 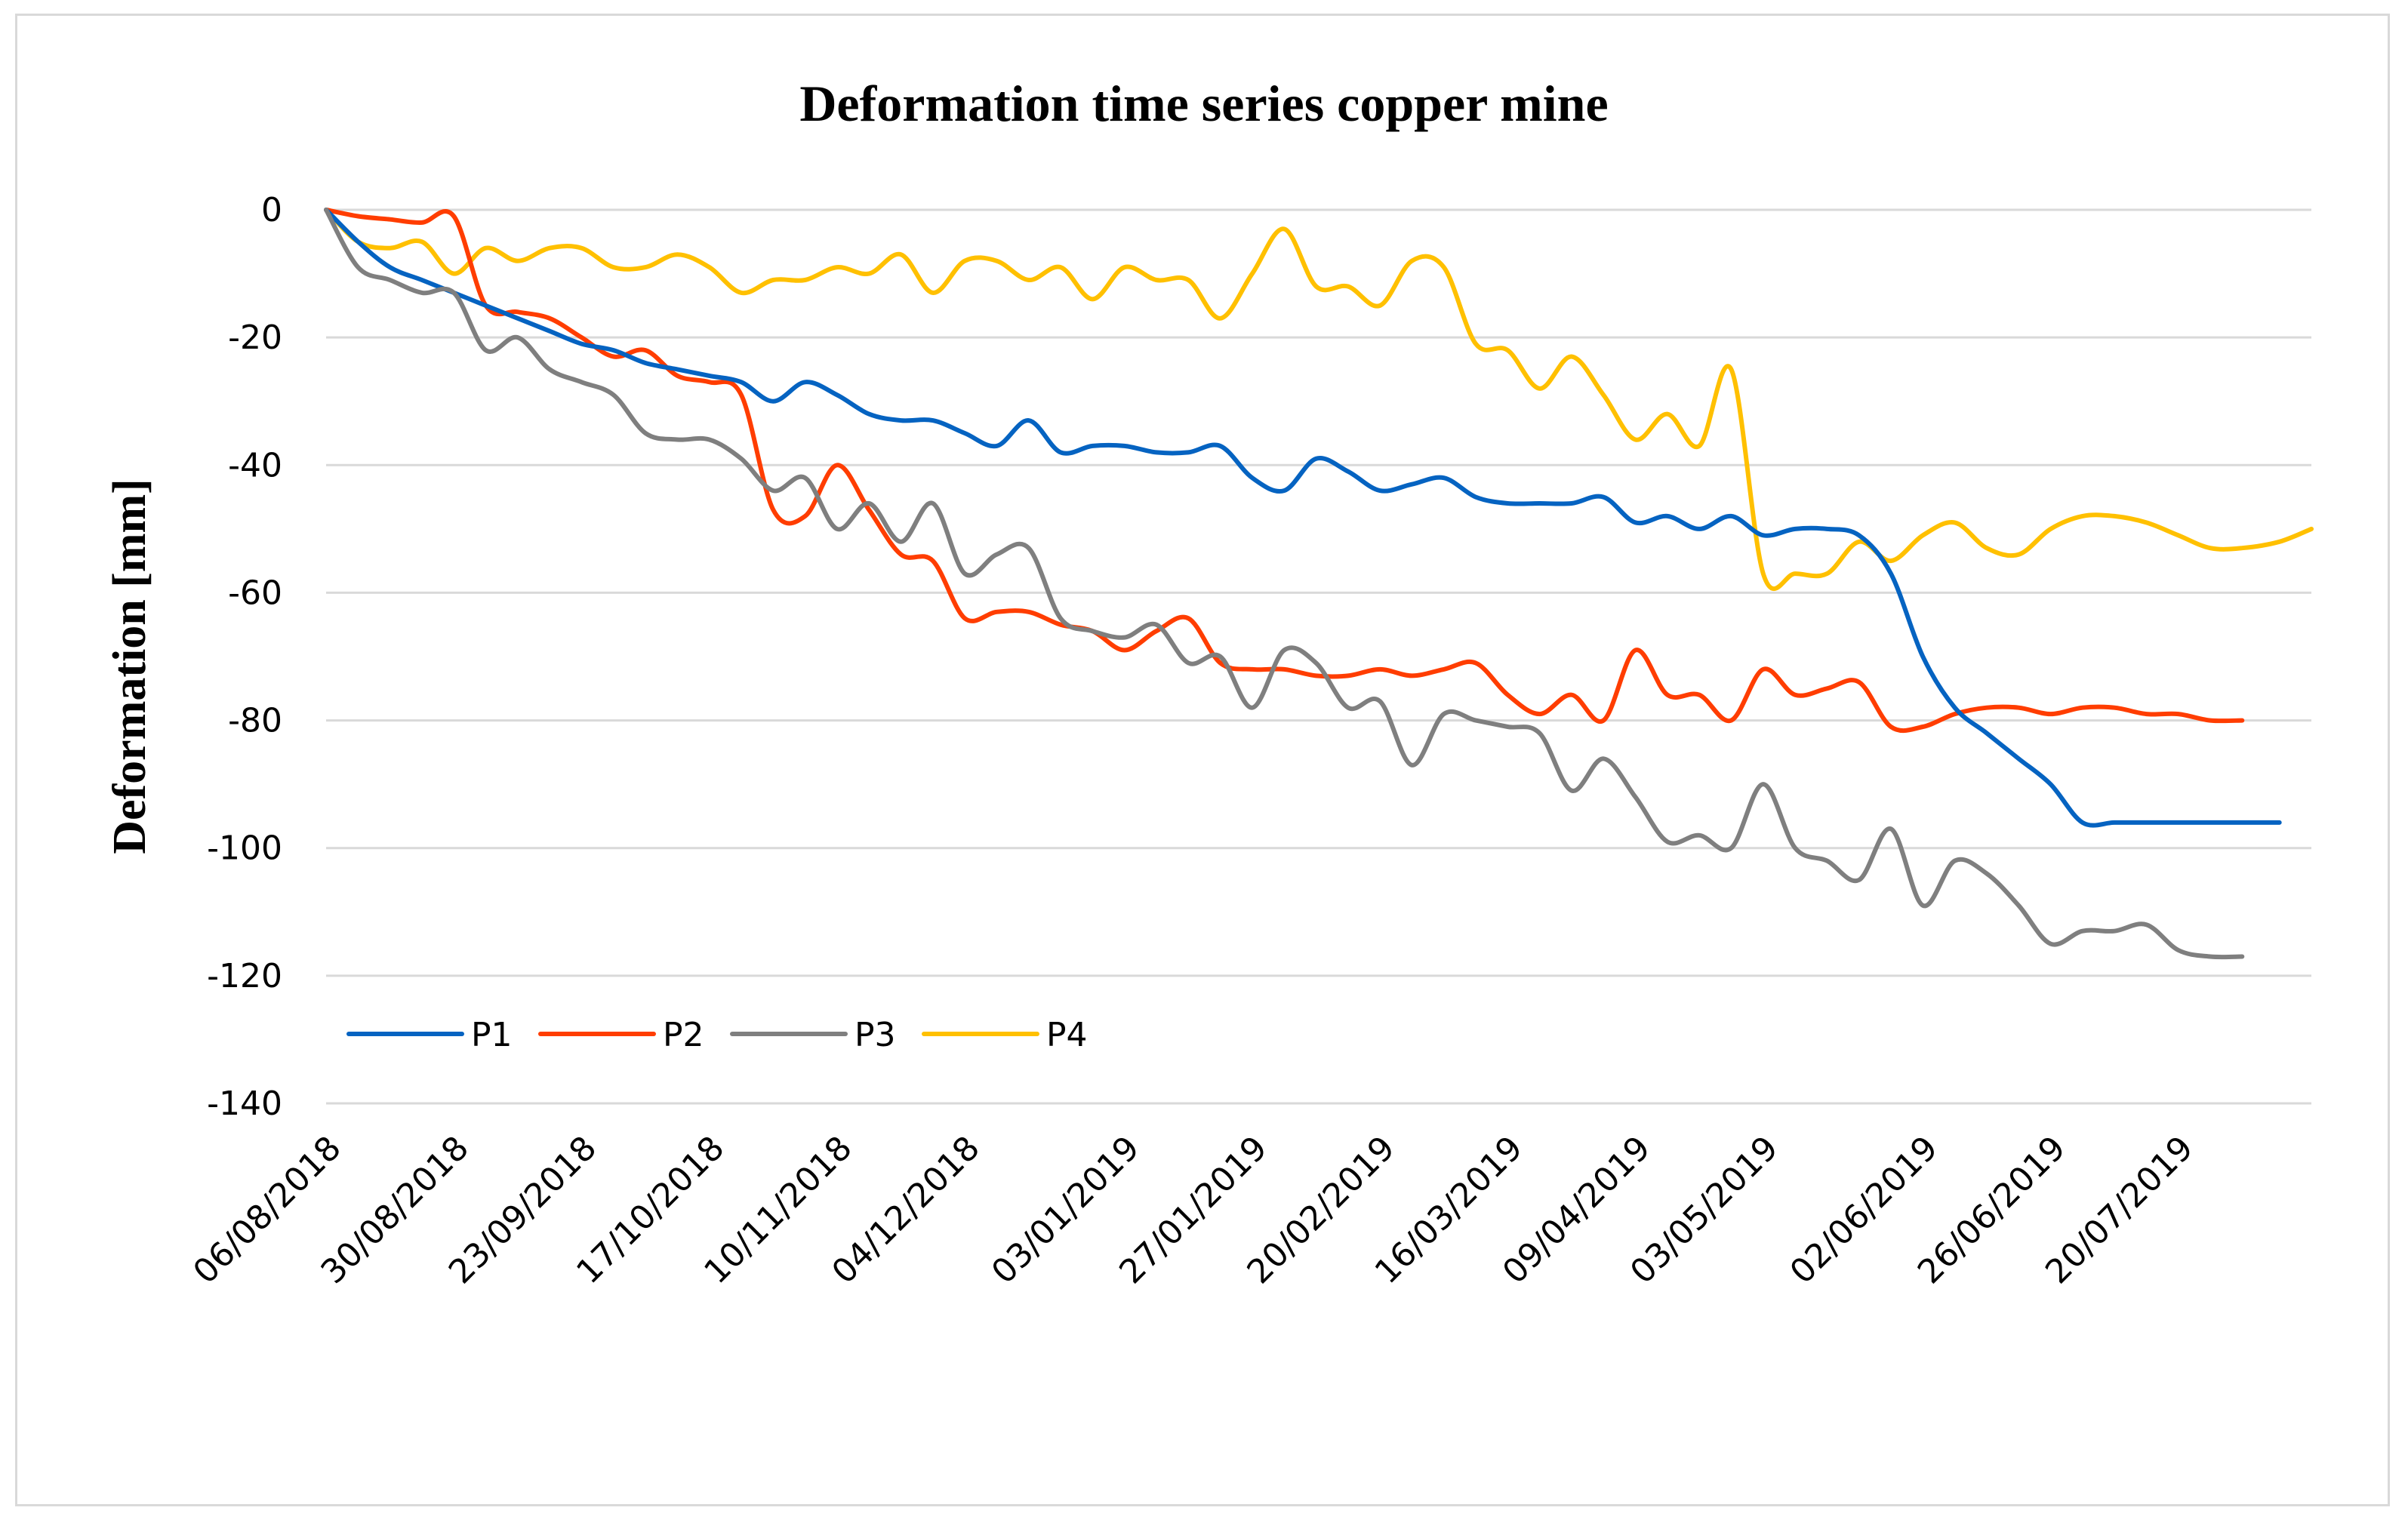 I want to click on legend-label: P3, so click(x=875, y=1035).